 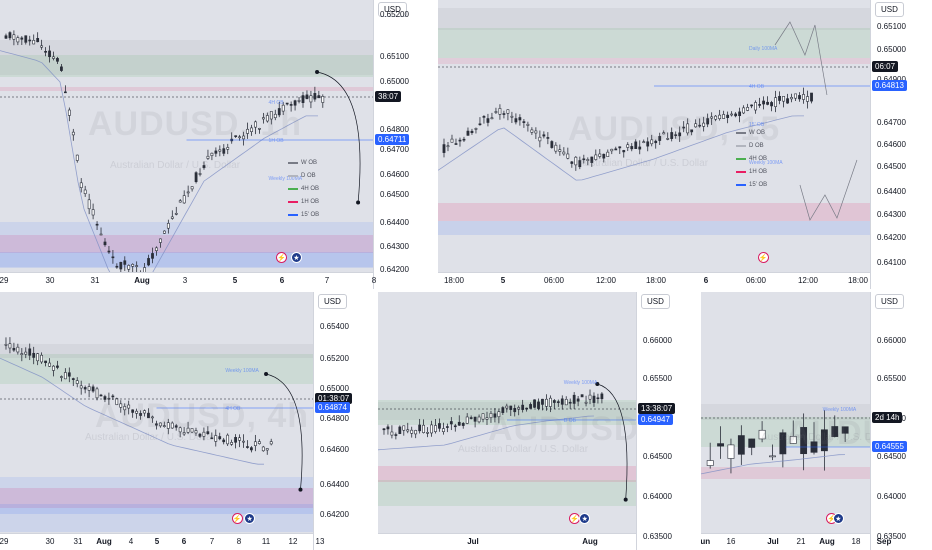 What do you see at coordinates (891, 456) in the screenshot?
I see `price-tick: 0.64500` at bounding box center [891, 456].